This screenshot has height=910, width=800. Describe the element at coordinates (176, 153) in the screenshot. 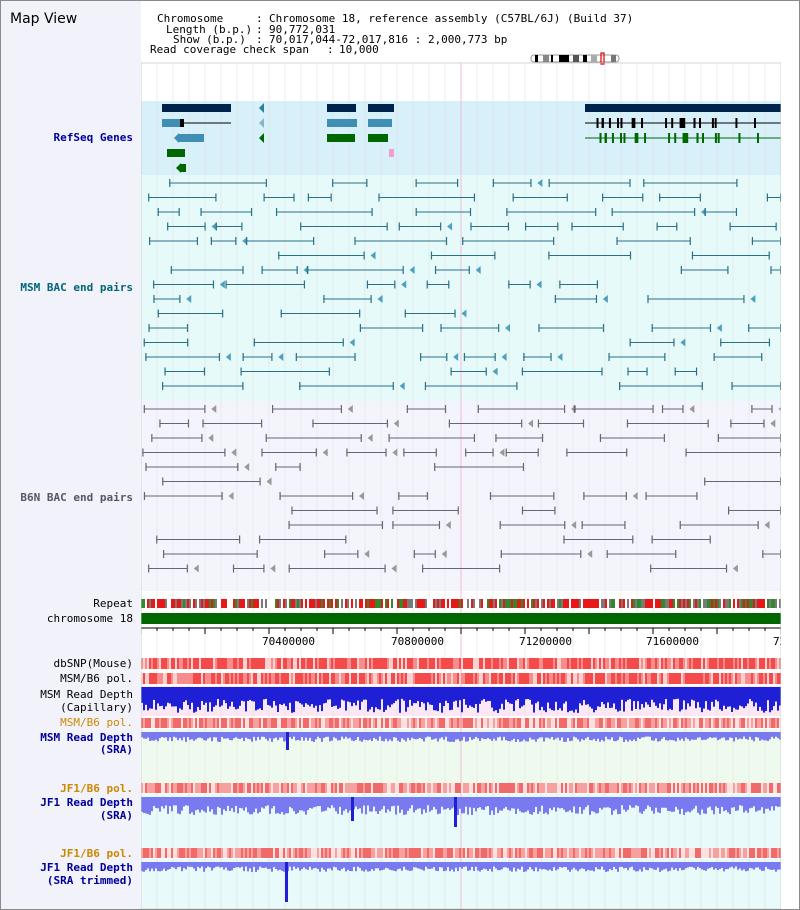

I see `gene-exon` at that location.